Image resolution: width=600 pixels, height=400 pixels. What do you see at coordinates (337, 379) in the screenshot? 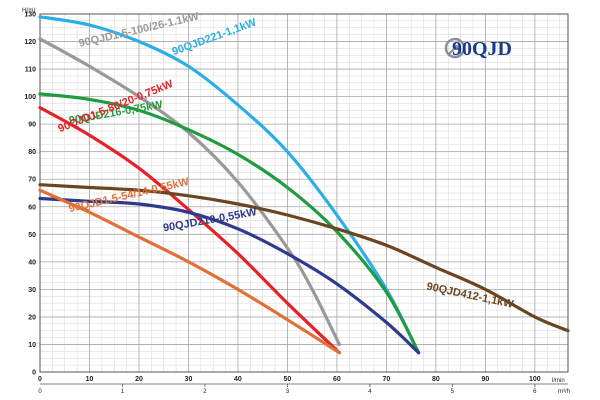
I see `x-tick-label: 60` at bounding box center [337, 379].